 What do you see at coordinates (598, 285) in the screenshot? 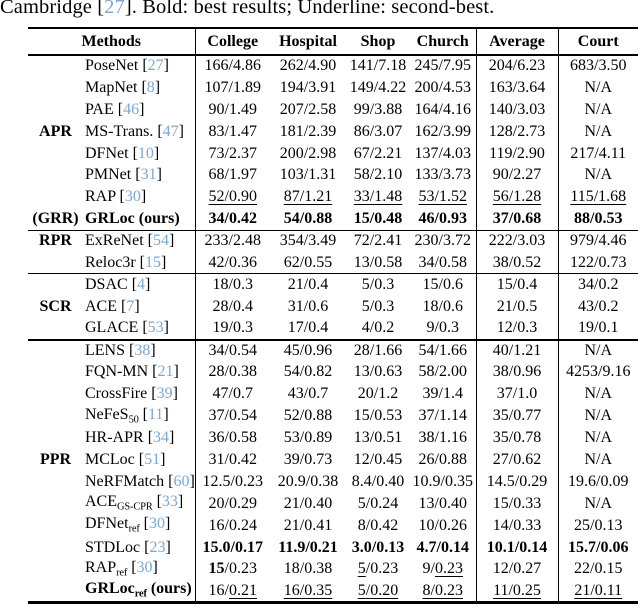
I see `value-cell: 34/0.2` at bounding box center [598, 285].